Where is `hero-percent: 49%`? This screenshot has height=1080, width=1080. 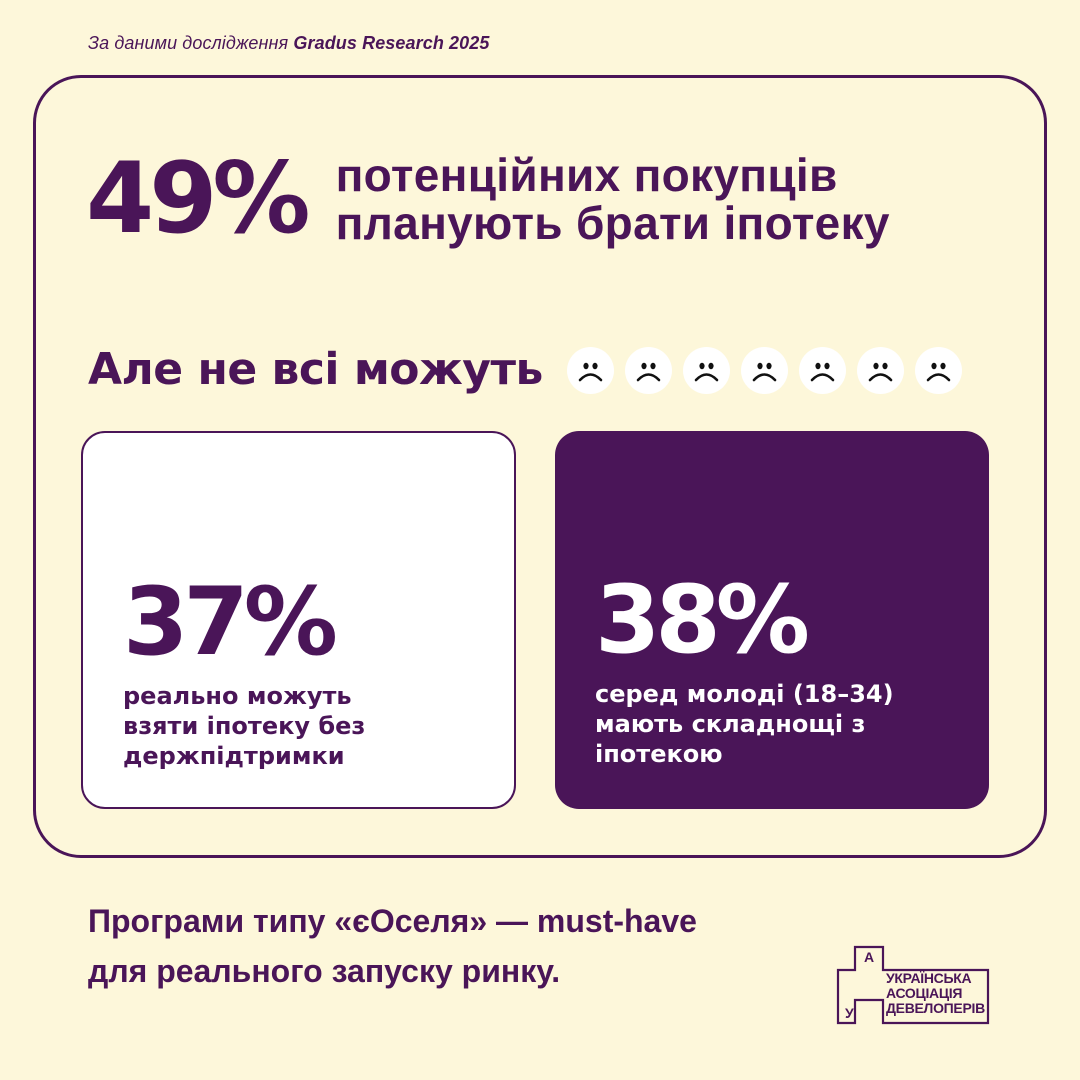 hero-percent: 49% is located at coordinates (198, 199).